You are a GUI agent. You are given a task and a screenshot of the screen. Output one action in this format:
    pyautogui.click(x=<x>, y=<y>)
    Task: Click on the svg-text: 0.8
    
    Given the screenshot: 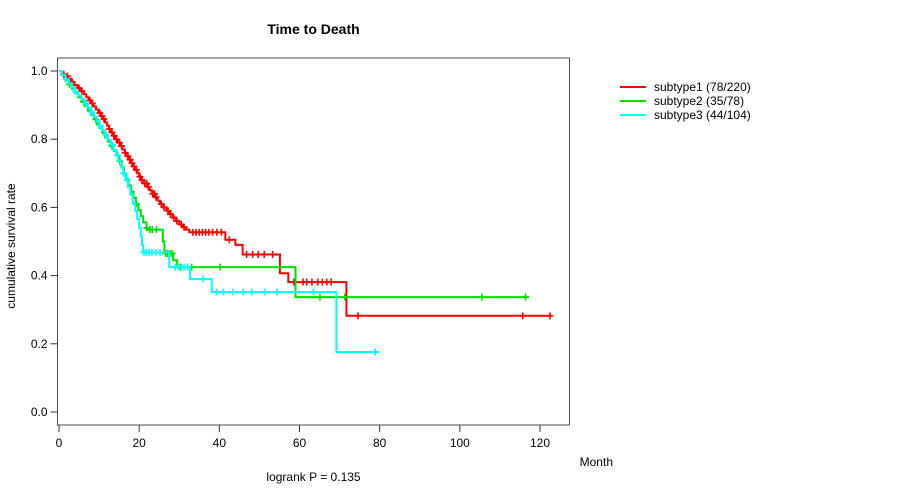 What is the action you would take?
    pyautogui.click(x=39, y=139)
    